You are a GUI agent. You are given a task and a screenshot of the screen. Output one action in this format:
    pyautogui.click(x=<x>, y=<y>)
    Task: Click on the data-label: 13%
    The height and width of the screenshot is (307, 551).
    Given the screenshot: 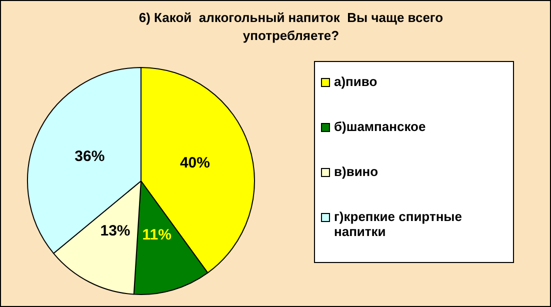 What is the action you would take?
    pyautogui.click(x=115, y=231)
    